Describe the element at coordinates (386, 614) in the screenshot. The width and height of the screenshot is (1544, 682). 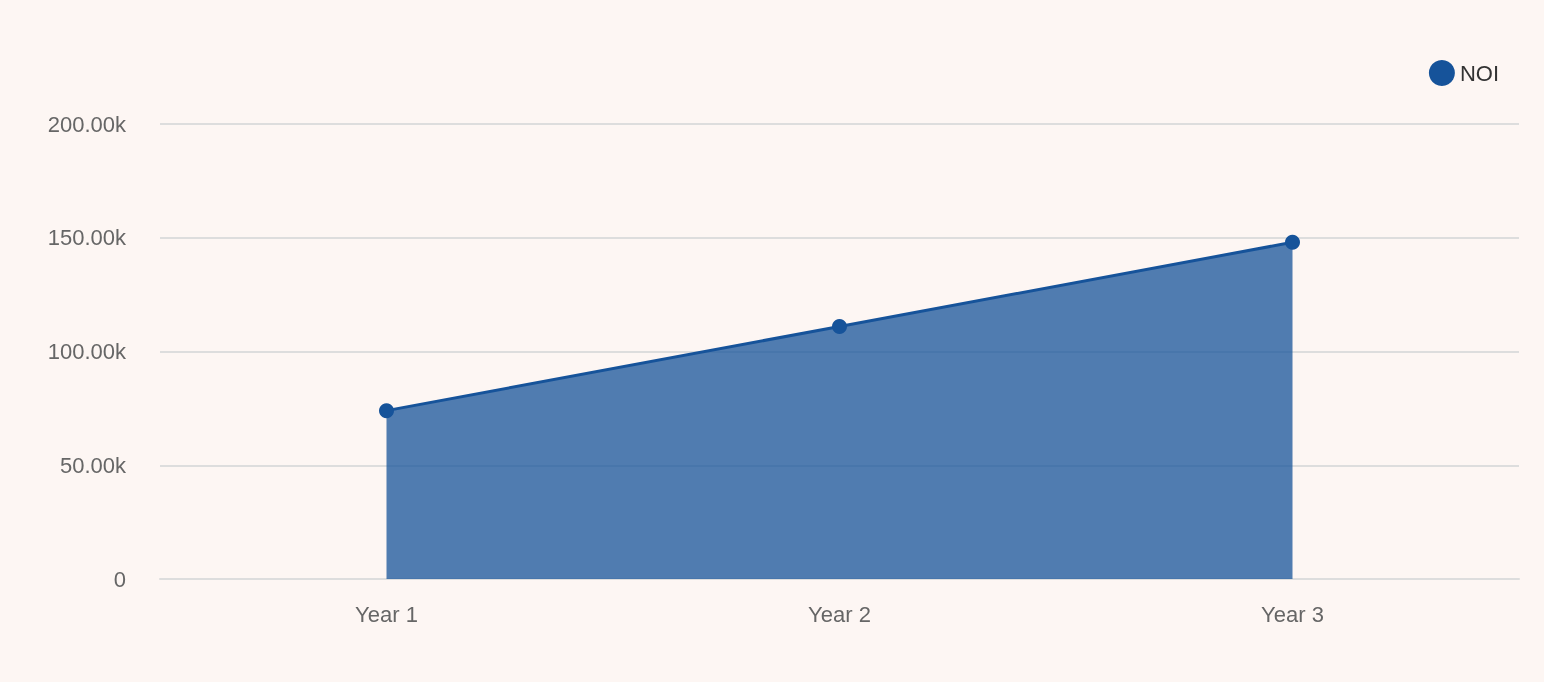
I see `x-tick-label: Year 1` at that location.